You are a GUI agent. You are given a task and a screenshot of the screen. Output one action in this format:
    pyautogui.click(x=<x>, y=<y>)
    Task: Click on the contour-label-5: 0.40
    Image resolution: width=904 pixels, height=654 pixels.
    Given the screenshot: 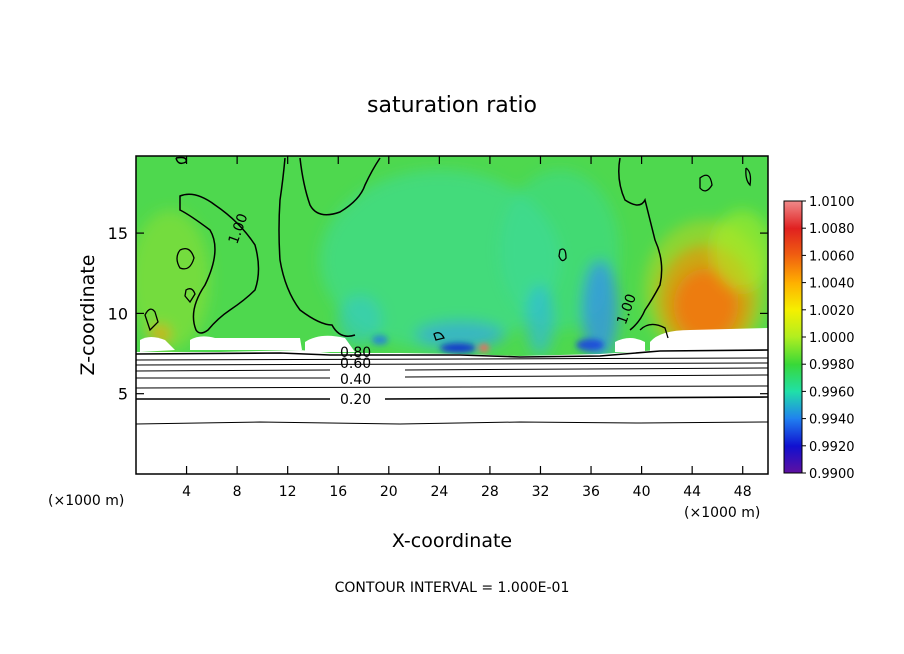 What is the action you would take?
    pyautogui.click(x=355, y=380)
    